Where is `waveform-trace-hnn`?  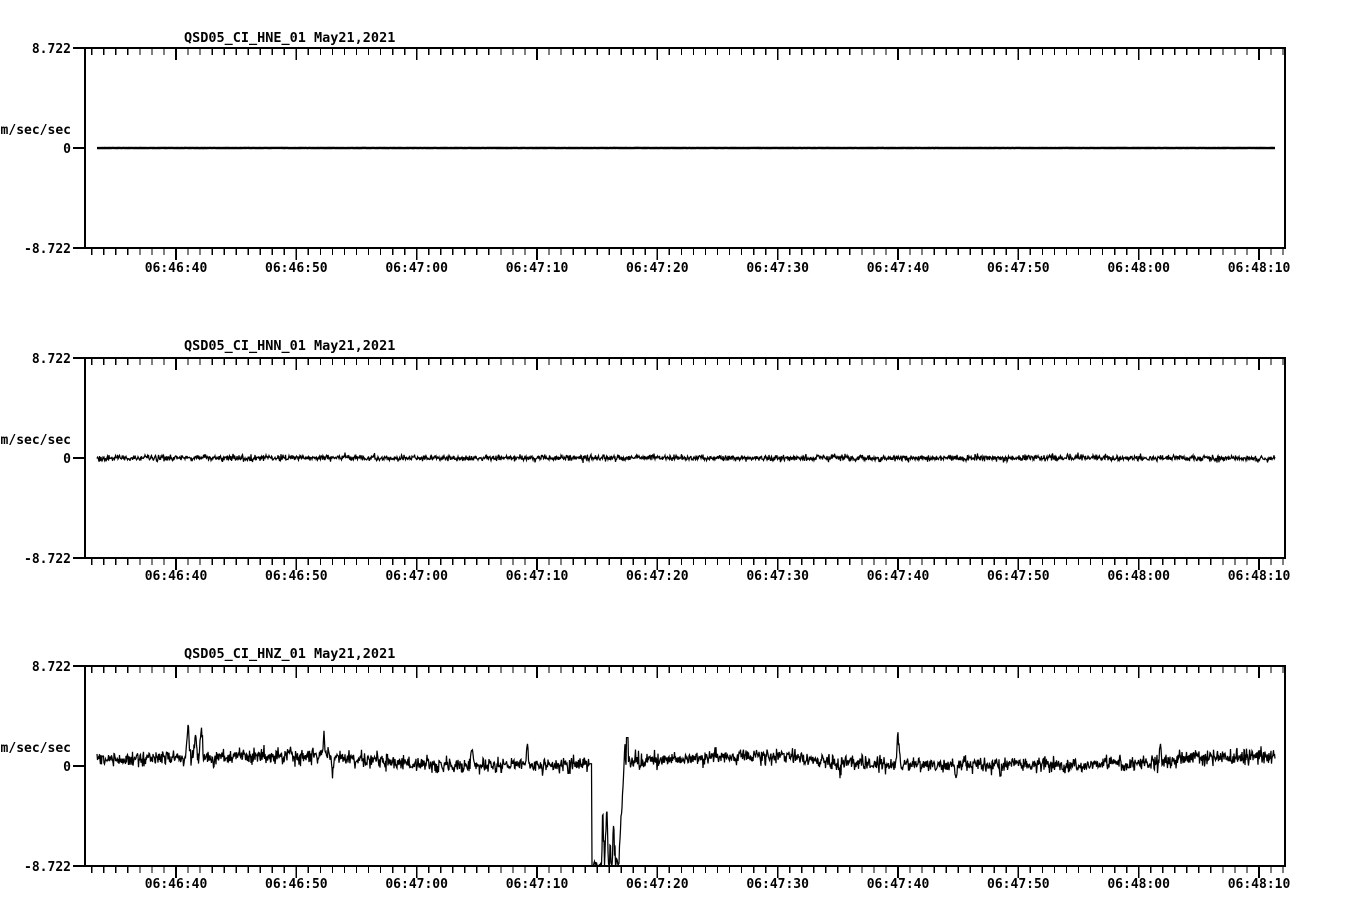
waveform-trace-hnn is located at coordinates (686, 458).